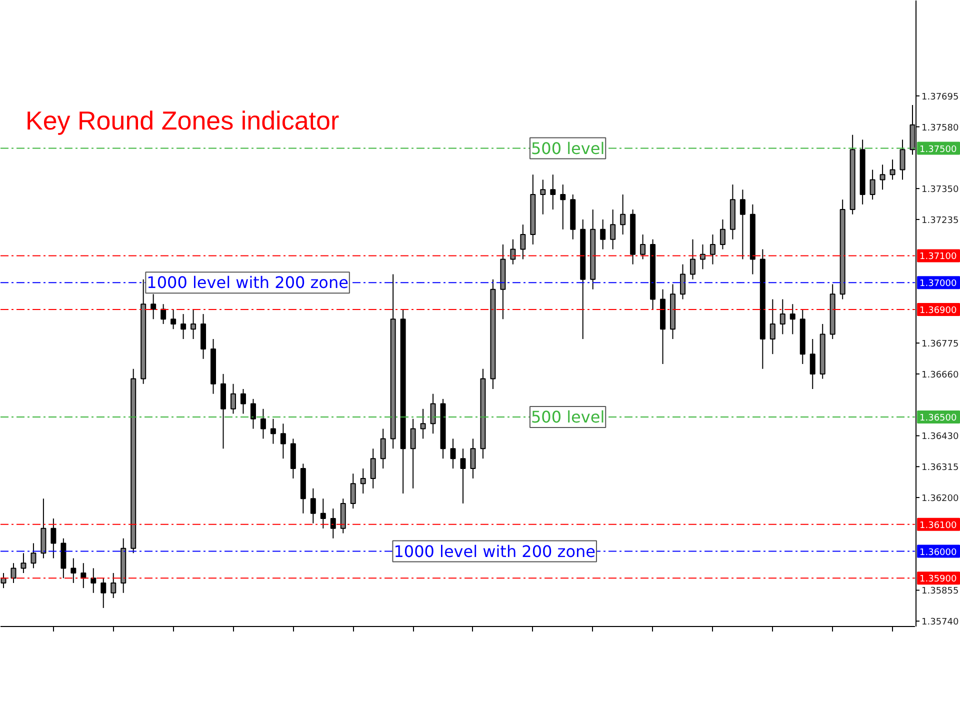 Image resolution: width=960 pixels, height=720 pixels. Describe the element at coordinates (938, 257) in the screenshot. I see `ref-line-label: 1.37100` at that location.